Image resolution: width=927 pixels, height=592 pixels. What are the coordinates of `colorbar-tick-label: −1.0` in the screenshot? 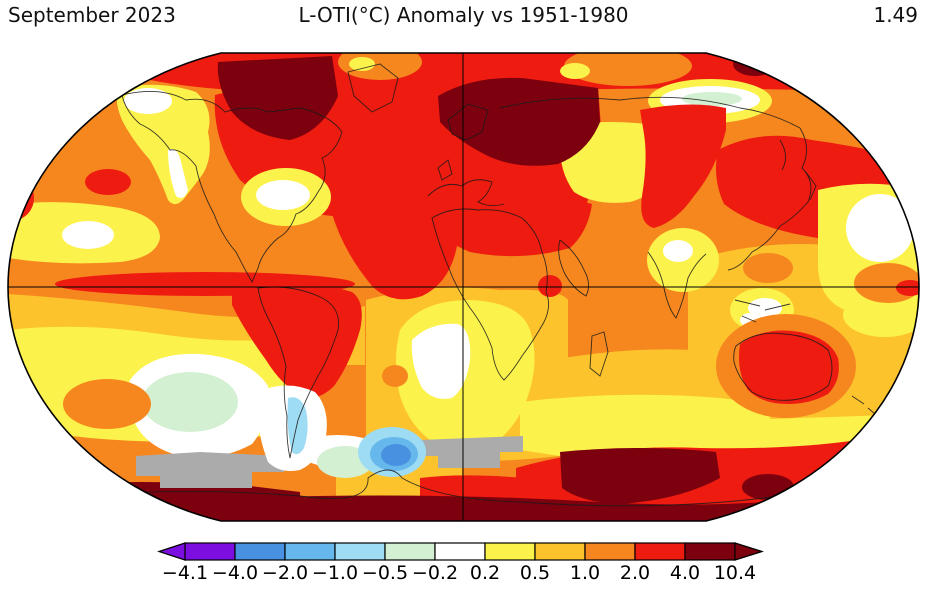 It's located at (335, 573).